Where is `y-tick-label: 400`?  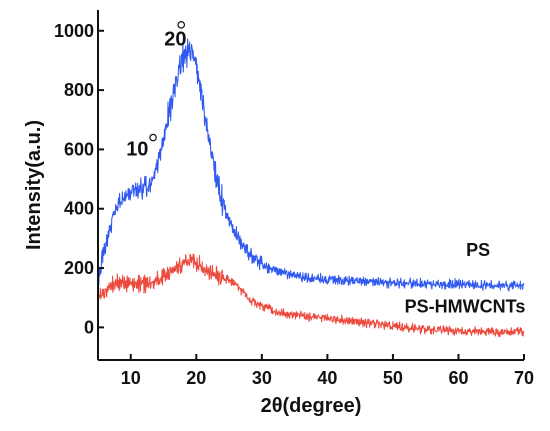 y-tick-label: 400 is located at coordinates (79, 209).